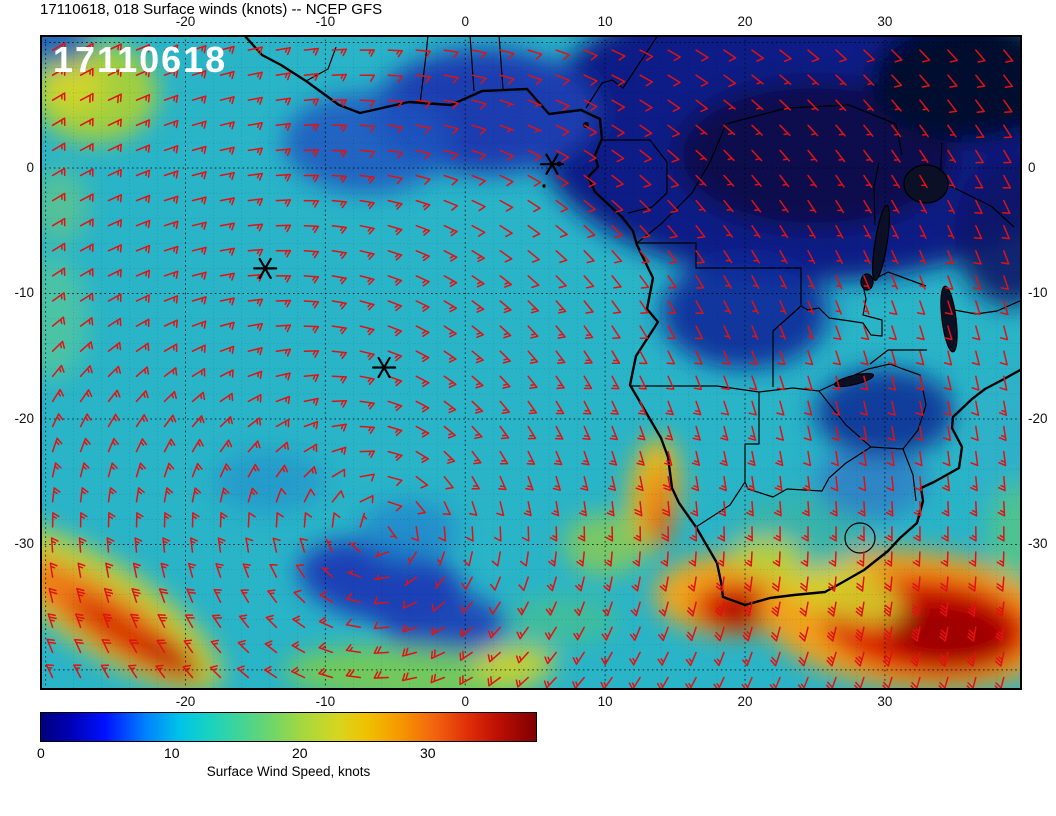 The width and height of the screenshot is (1056, 816). What do you see at coordinates (300, 753) in the screenshot?
I see `colorbar-tick-label: 20` at bounding box center [300, 753].